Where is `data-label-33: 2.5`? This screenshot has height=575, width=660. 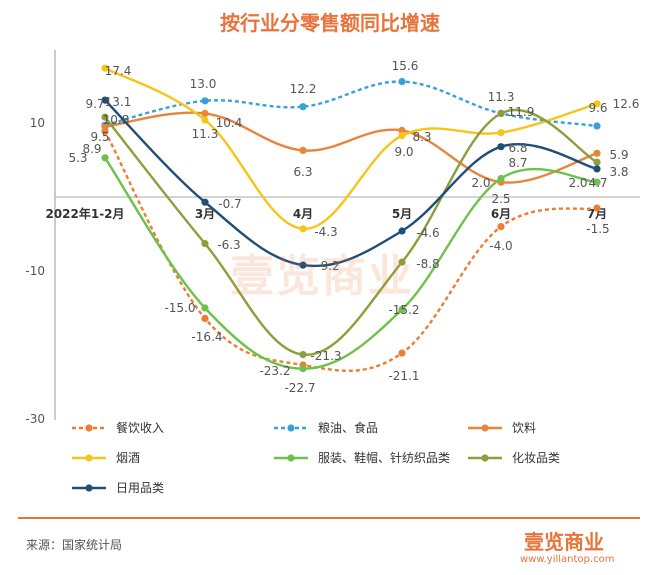 data-label-33: 2.5 is located at coordinates (500, 199).